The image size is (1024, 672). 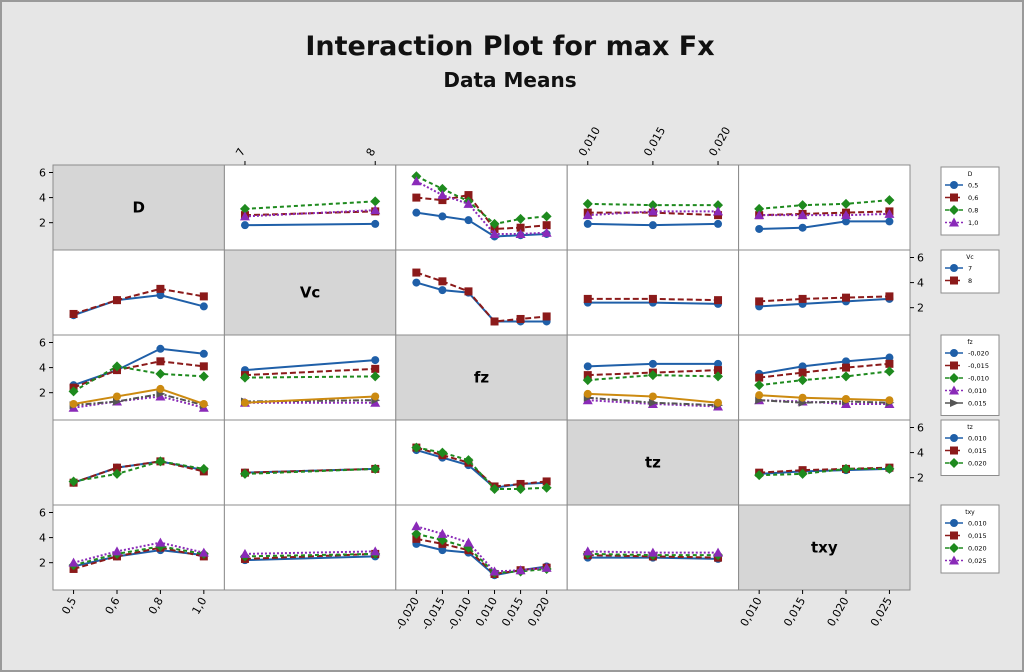 I want to click on x-tick-label: -0,010, so click(x=459, y=613).